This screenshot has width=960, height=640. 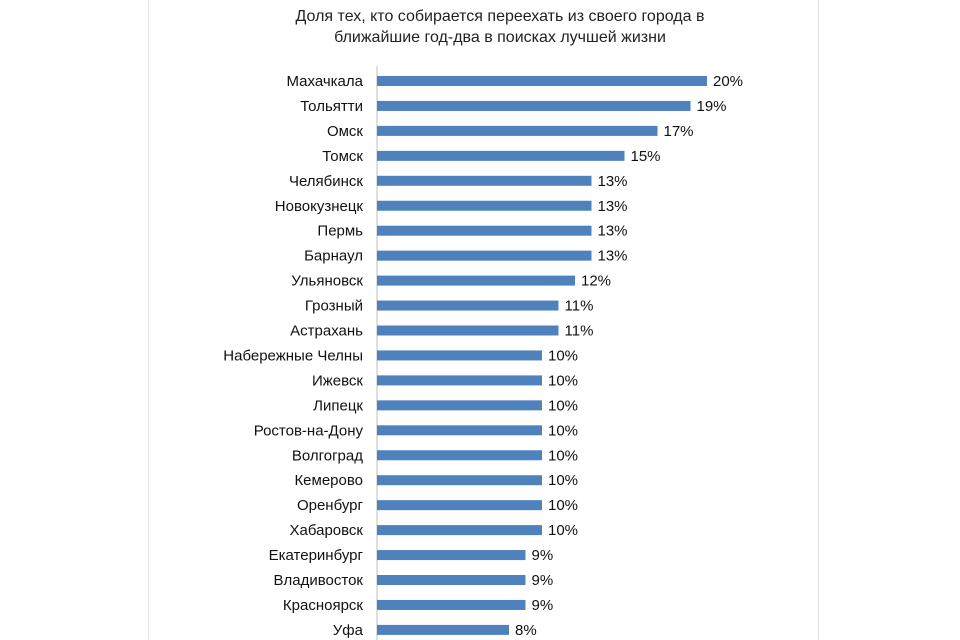 I want to click on category-label: Кемерово, so click(x=328, y=480).